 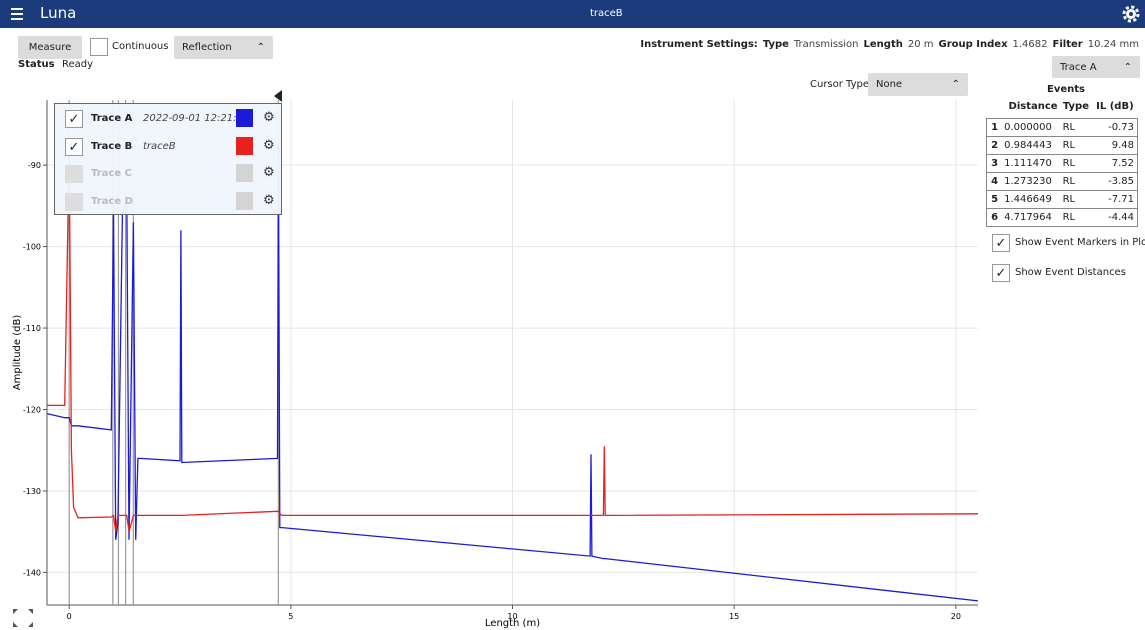 I want to click on menu-icon, so click(x=18, y=14).